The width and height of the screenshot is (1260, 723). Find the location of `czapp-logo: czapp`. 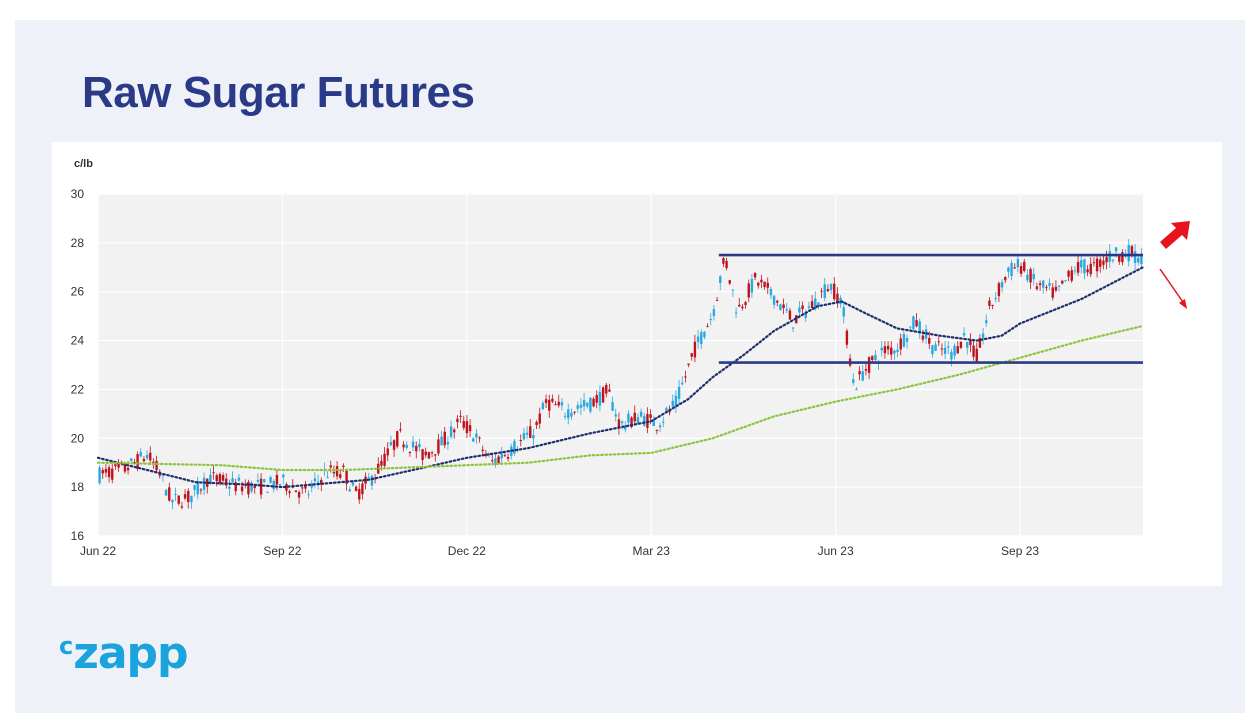

czapp-logo: czapp is located at coordinates (124, 653).